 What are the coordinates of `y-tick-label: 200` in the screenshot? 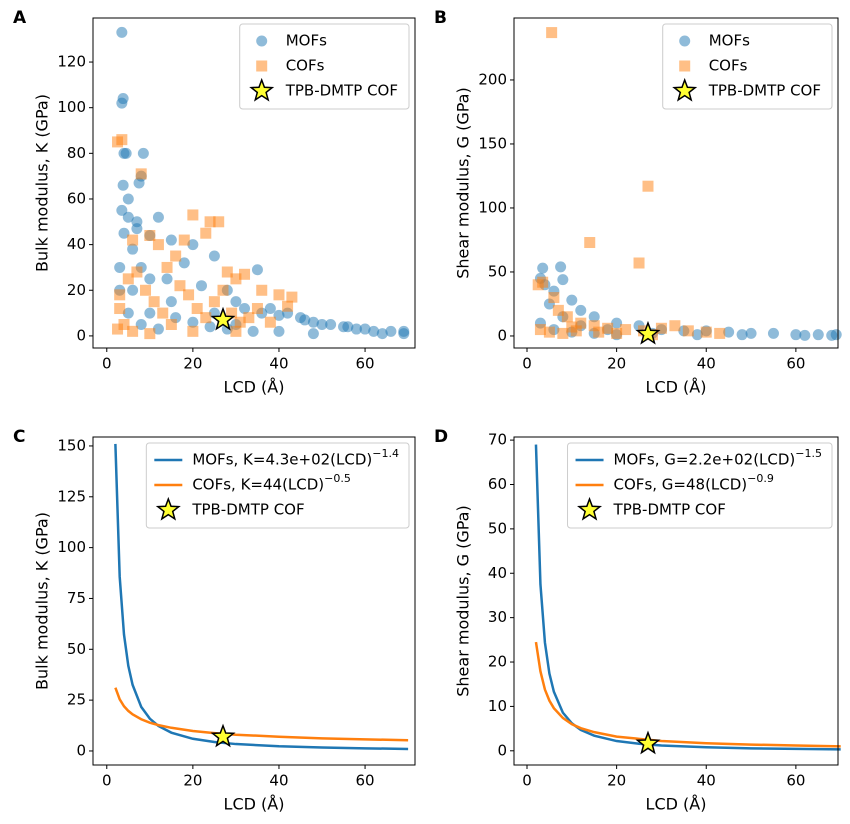 It's located at (492, 79).